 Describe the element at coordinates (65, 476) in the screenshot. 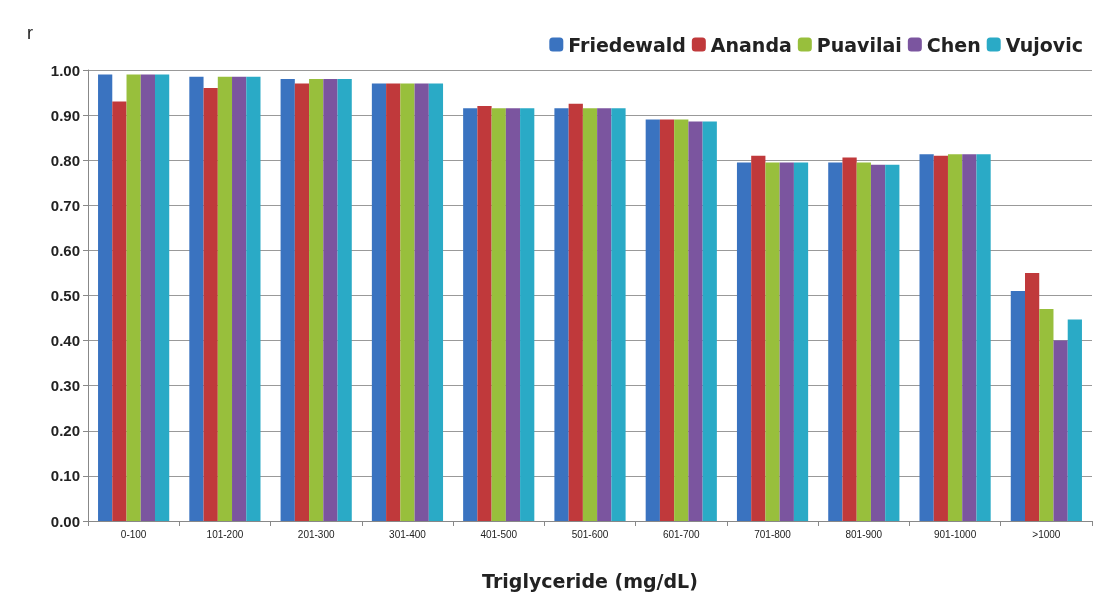

I see `y-tick-label: 0.10` at that location.